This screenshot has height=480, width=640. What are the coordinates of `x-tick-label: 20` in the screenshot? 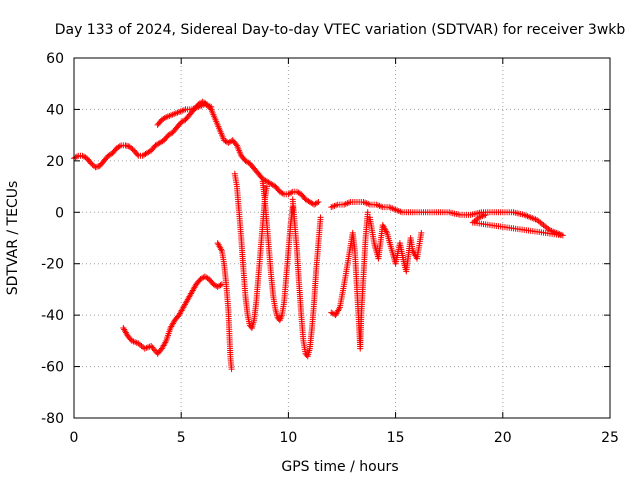 It's located at (503, 438).